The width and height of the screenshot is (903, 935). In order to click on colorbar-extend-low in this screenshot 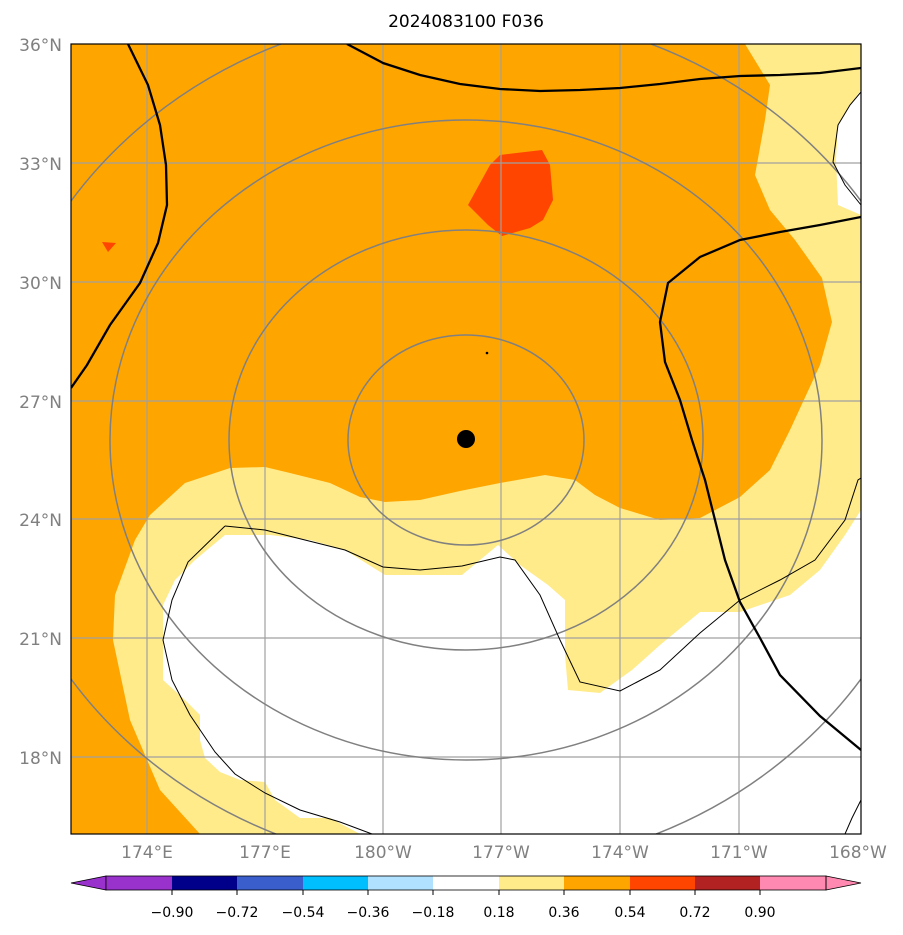, I will do `click(88, 883)`.